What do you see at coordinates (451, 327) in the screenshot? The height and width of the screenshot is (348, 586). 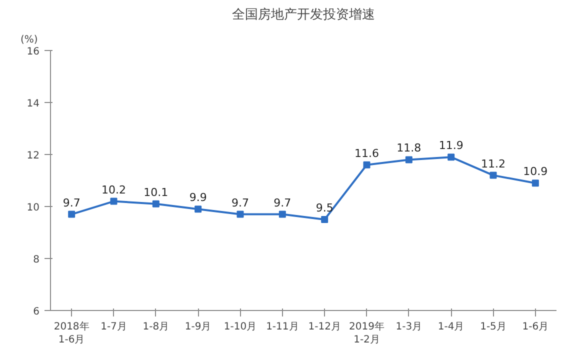 I see `x-tick-label: 1-4月` at bounding box center [451, 327].